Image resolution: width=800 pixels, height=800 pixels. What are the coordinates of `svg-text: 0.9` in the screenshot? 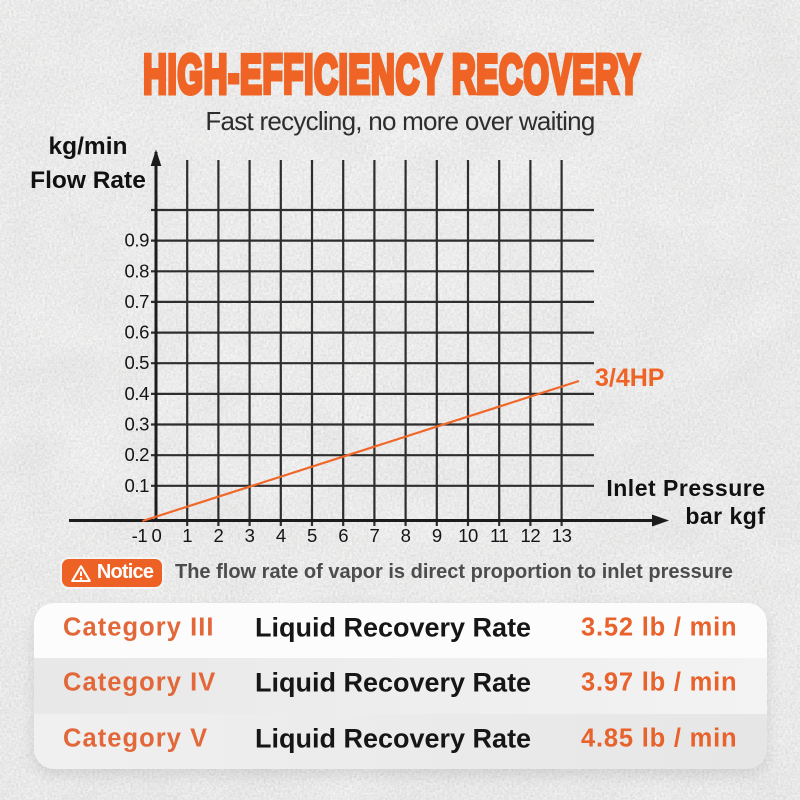 It's located at (136, 240).